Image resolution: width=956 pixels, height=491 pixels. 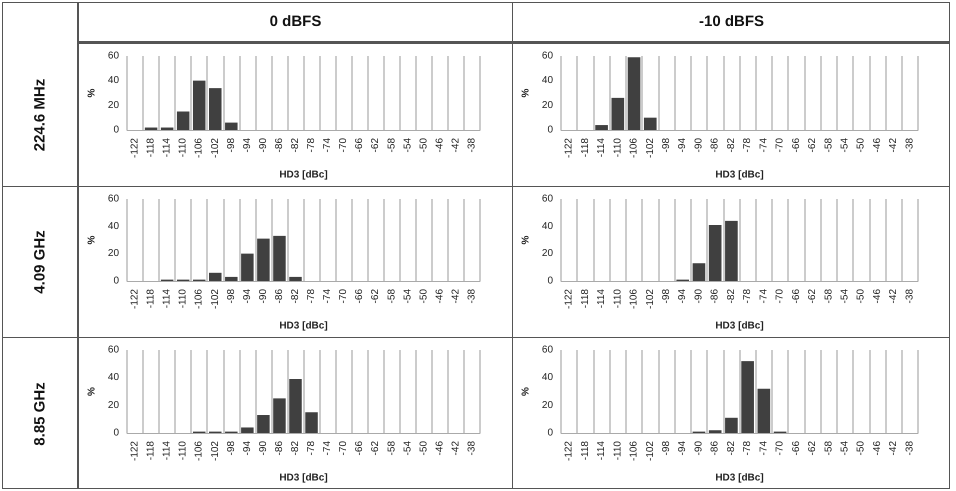 I want to click on chart-title: -10 dBFS, so click(x=731, y=22).